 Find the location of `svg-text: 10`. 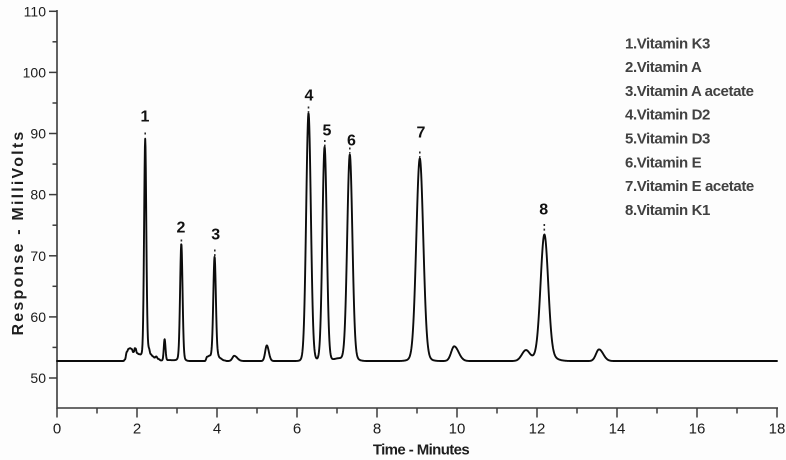

svg-text: 10 is located at coordinates (457, 429).